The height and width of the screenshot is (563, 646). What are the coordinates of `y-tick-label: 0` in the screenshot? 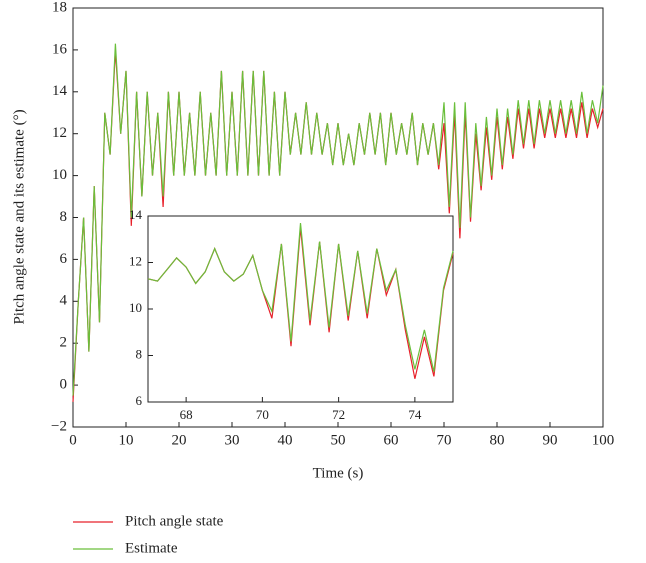 It's located at (64, 385).